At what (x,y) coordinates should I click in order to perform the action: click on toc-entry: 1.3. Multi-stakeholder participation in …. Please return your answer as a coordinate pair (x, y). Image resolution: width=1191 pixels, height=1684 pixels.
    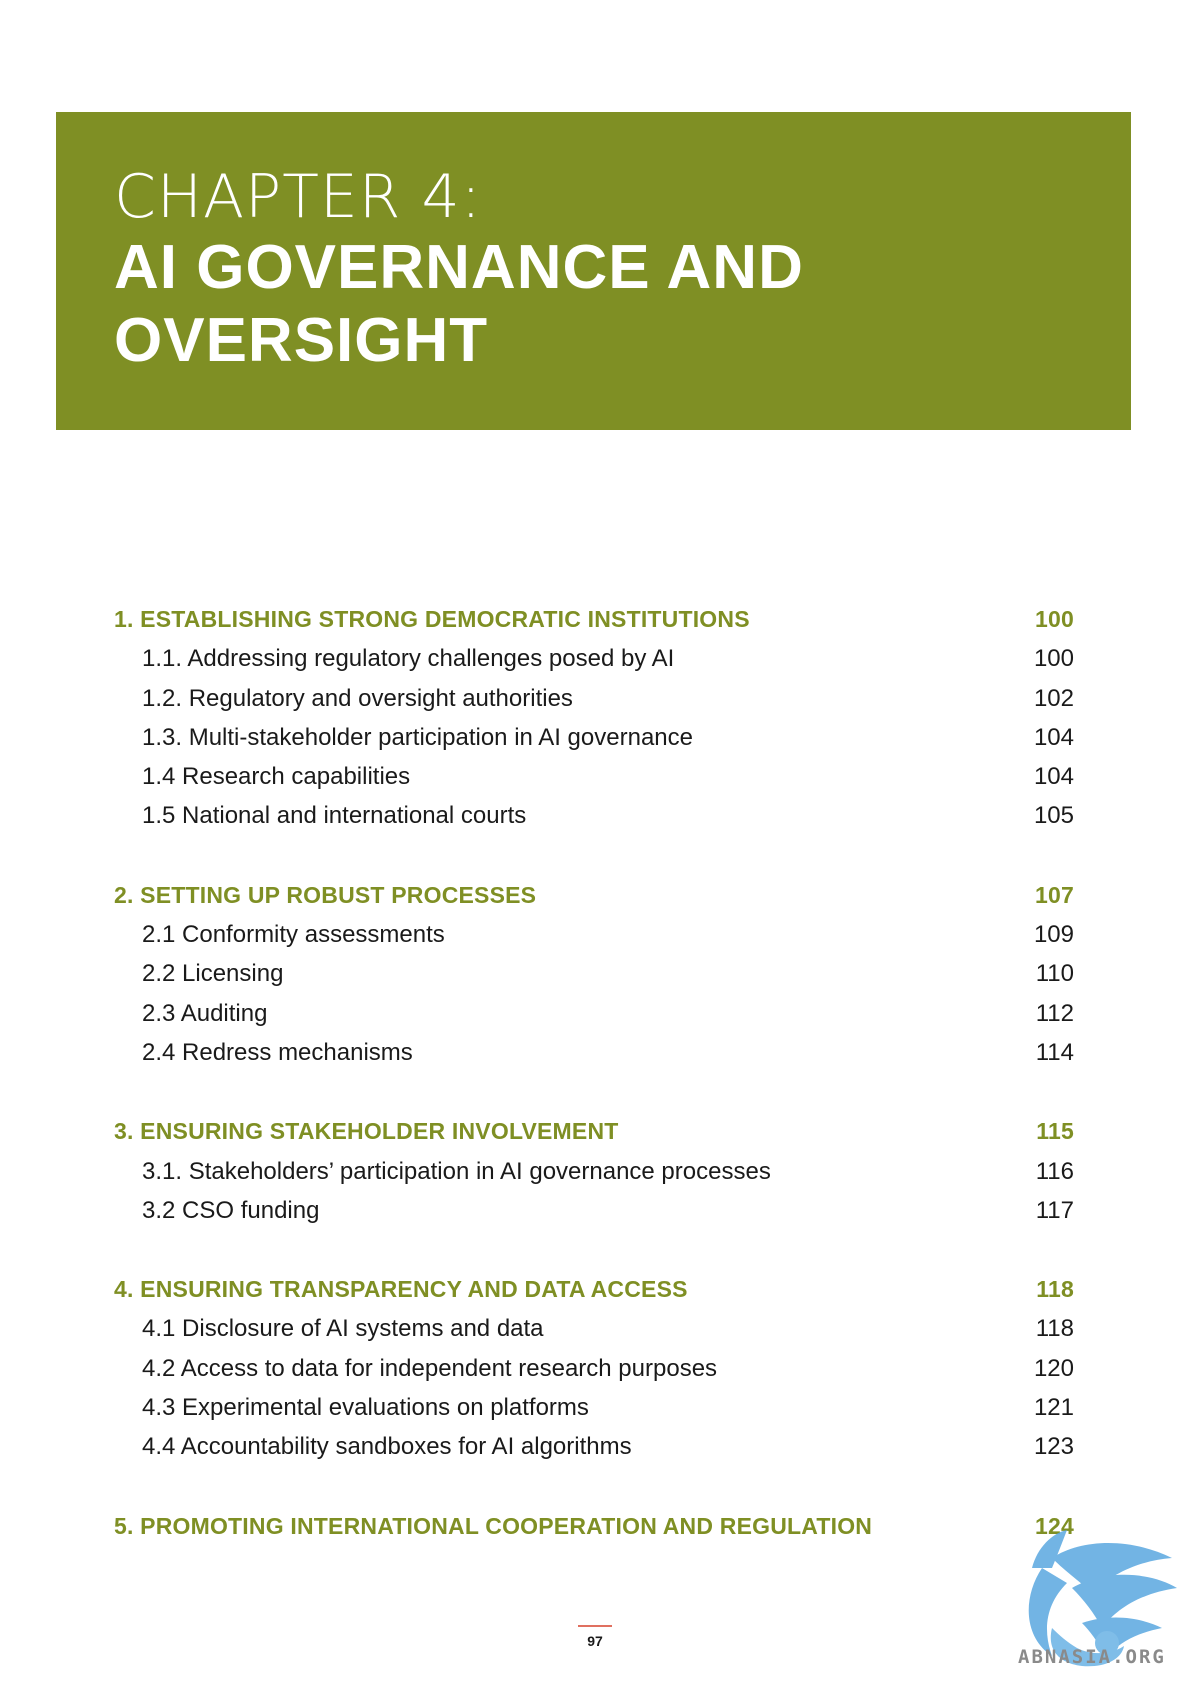
    Looking at the image, I should click on (594, 737).